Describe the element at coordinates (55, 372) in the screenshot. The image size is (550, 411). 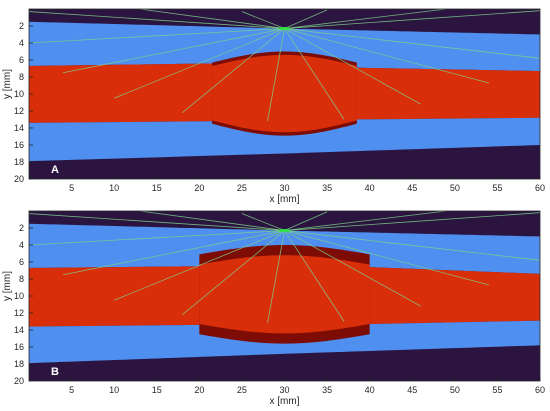
I see `panel-label: B` at that location.